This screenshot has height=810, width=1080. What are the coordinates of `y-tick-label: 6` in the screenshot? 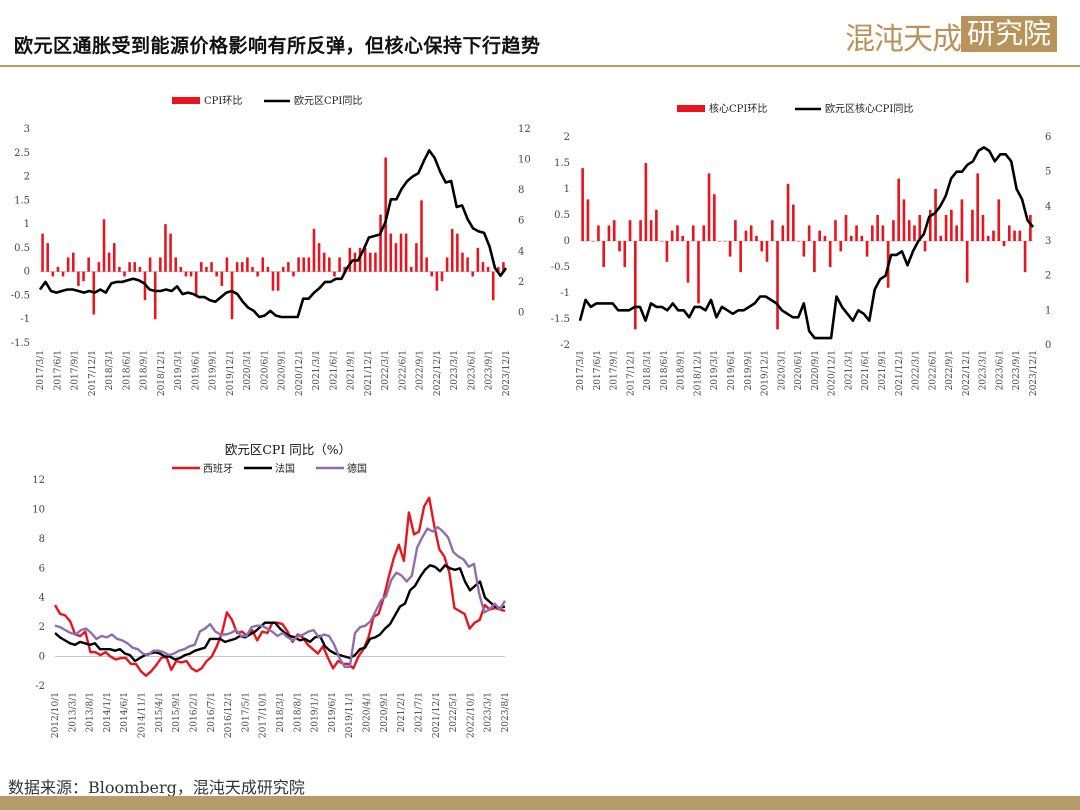 It's located at (42, 568).